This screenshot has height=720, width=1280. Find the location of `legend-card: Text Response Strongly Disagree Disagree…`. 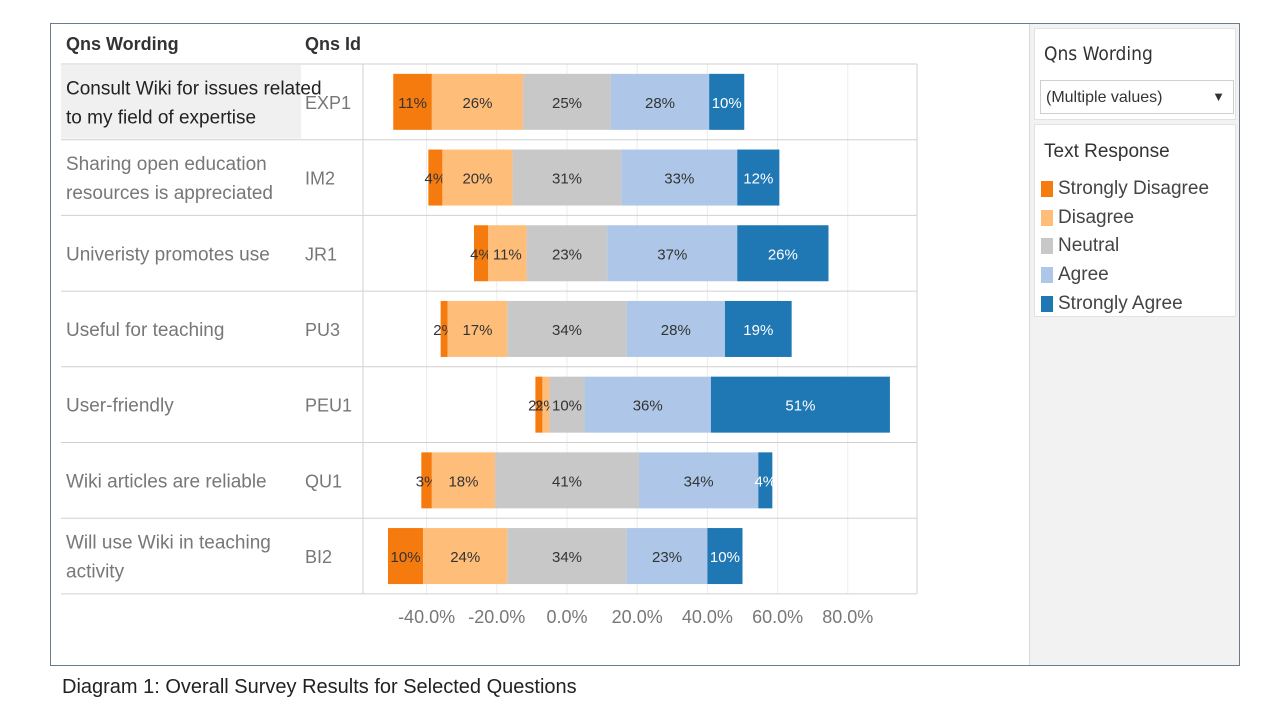

legend-card: Text Response Strongly Disagree Disagree… is located at coordinates (1135, 220).